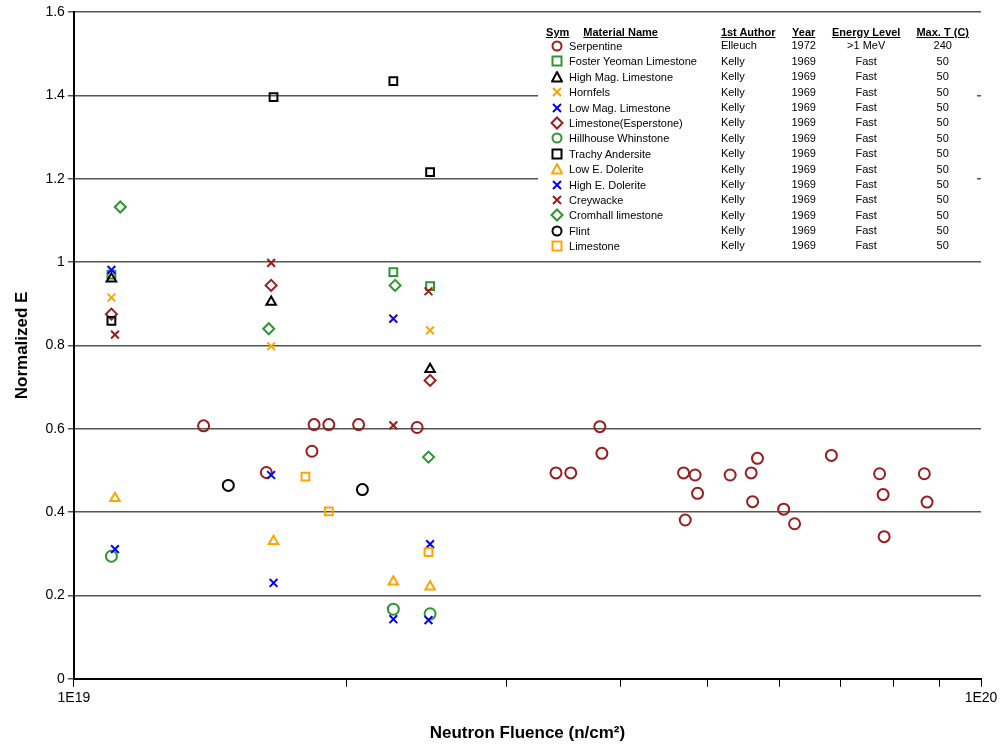 The width and height of the screenshot is (1003, 756). I want to click on y-tick-label: 0.8, so click(55, 344).